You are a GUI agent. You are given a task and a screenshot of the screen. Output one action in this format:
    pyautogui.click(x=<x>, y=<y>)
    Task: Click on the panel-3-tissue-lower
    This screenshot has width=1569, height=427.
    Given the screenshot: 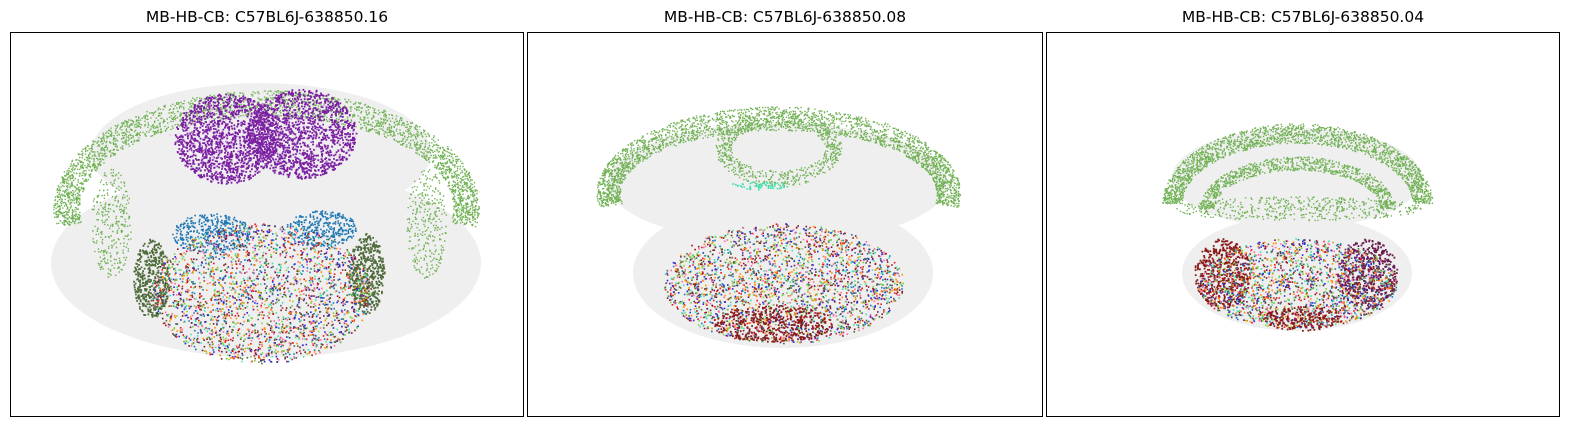 What is the action you would take?
    pyautogui.click(x=1297, y=273)
    